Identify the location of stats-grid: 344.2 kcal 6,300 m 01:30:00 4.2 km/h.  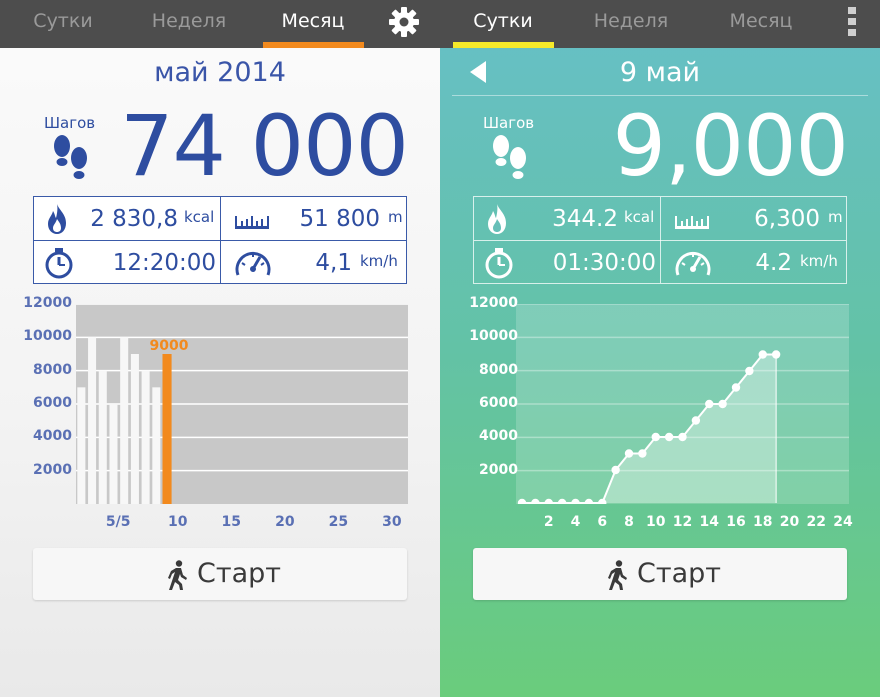
(660, 240).